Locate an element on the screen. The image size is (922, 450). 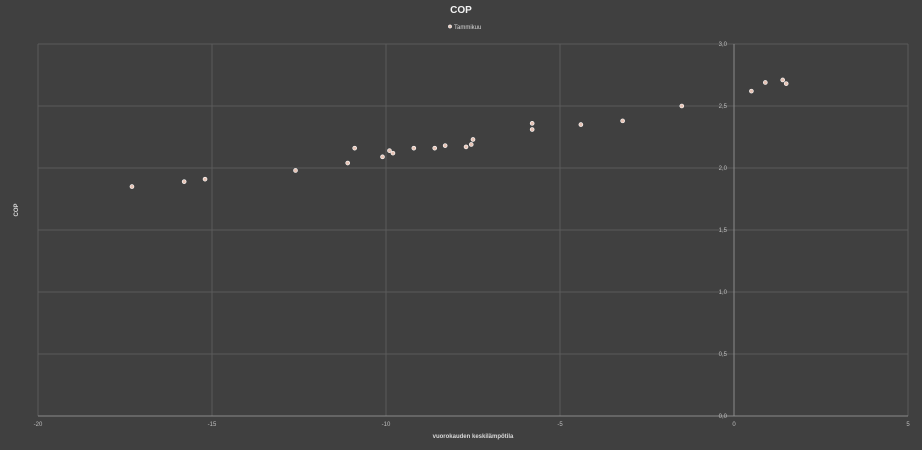
y-tick-label: 1,5 is located at coordinates (723, 231).